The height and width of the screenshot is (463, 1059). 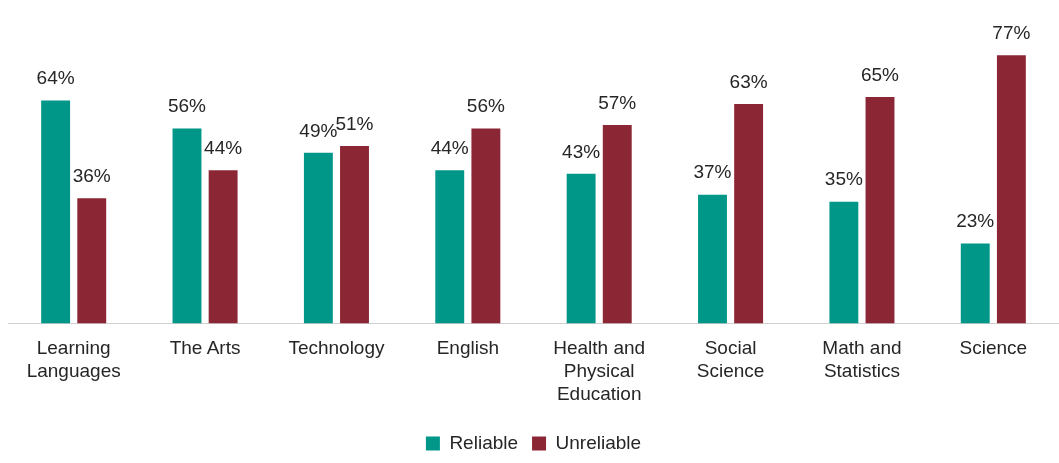 I want to click on x-tick-label: The Arts, so click(x=205, y=348).